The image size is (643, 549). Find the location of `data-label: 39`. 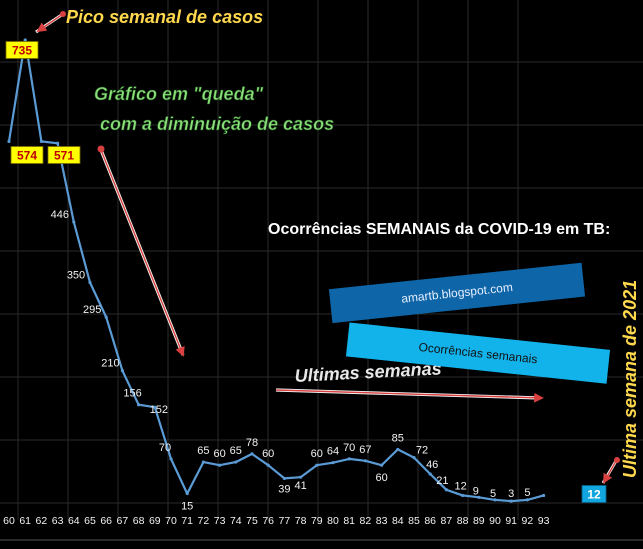

data-label: 39 is located at coordinates (284, 489).